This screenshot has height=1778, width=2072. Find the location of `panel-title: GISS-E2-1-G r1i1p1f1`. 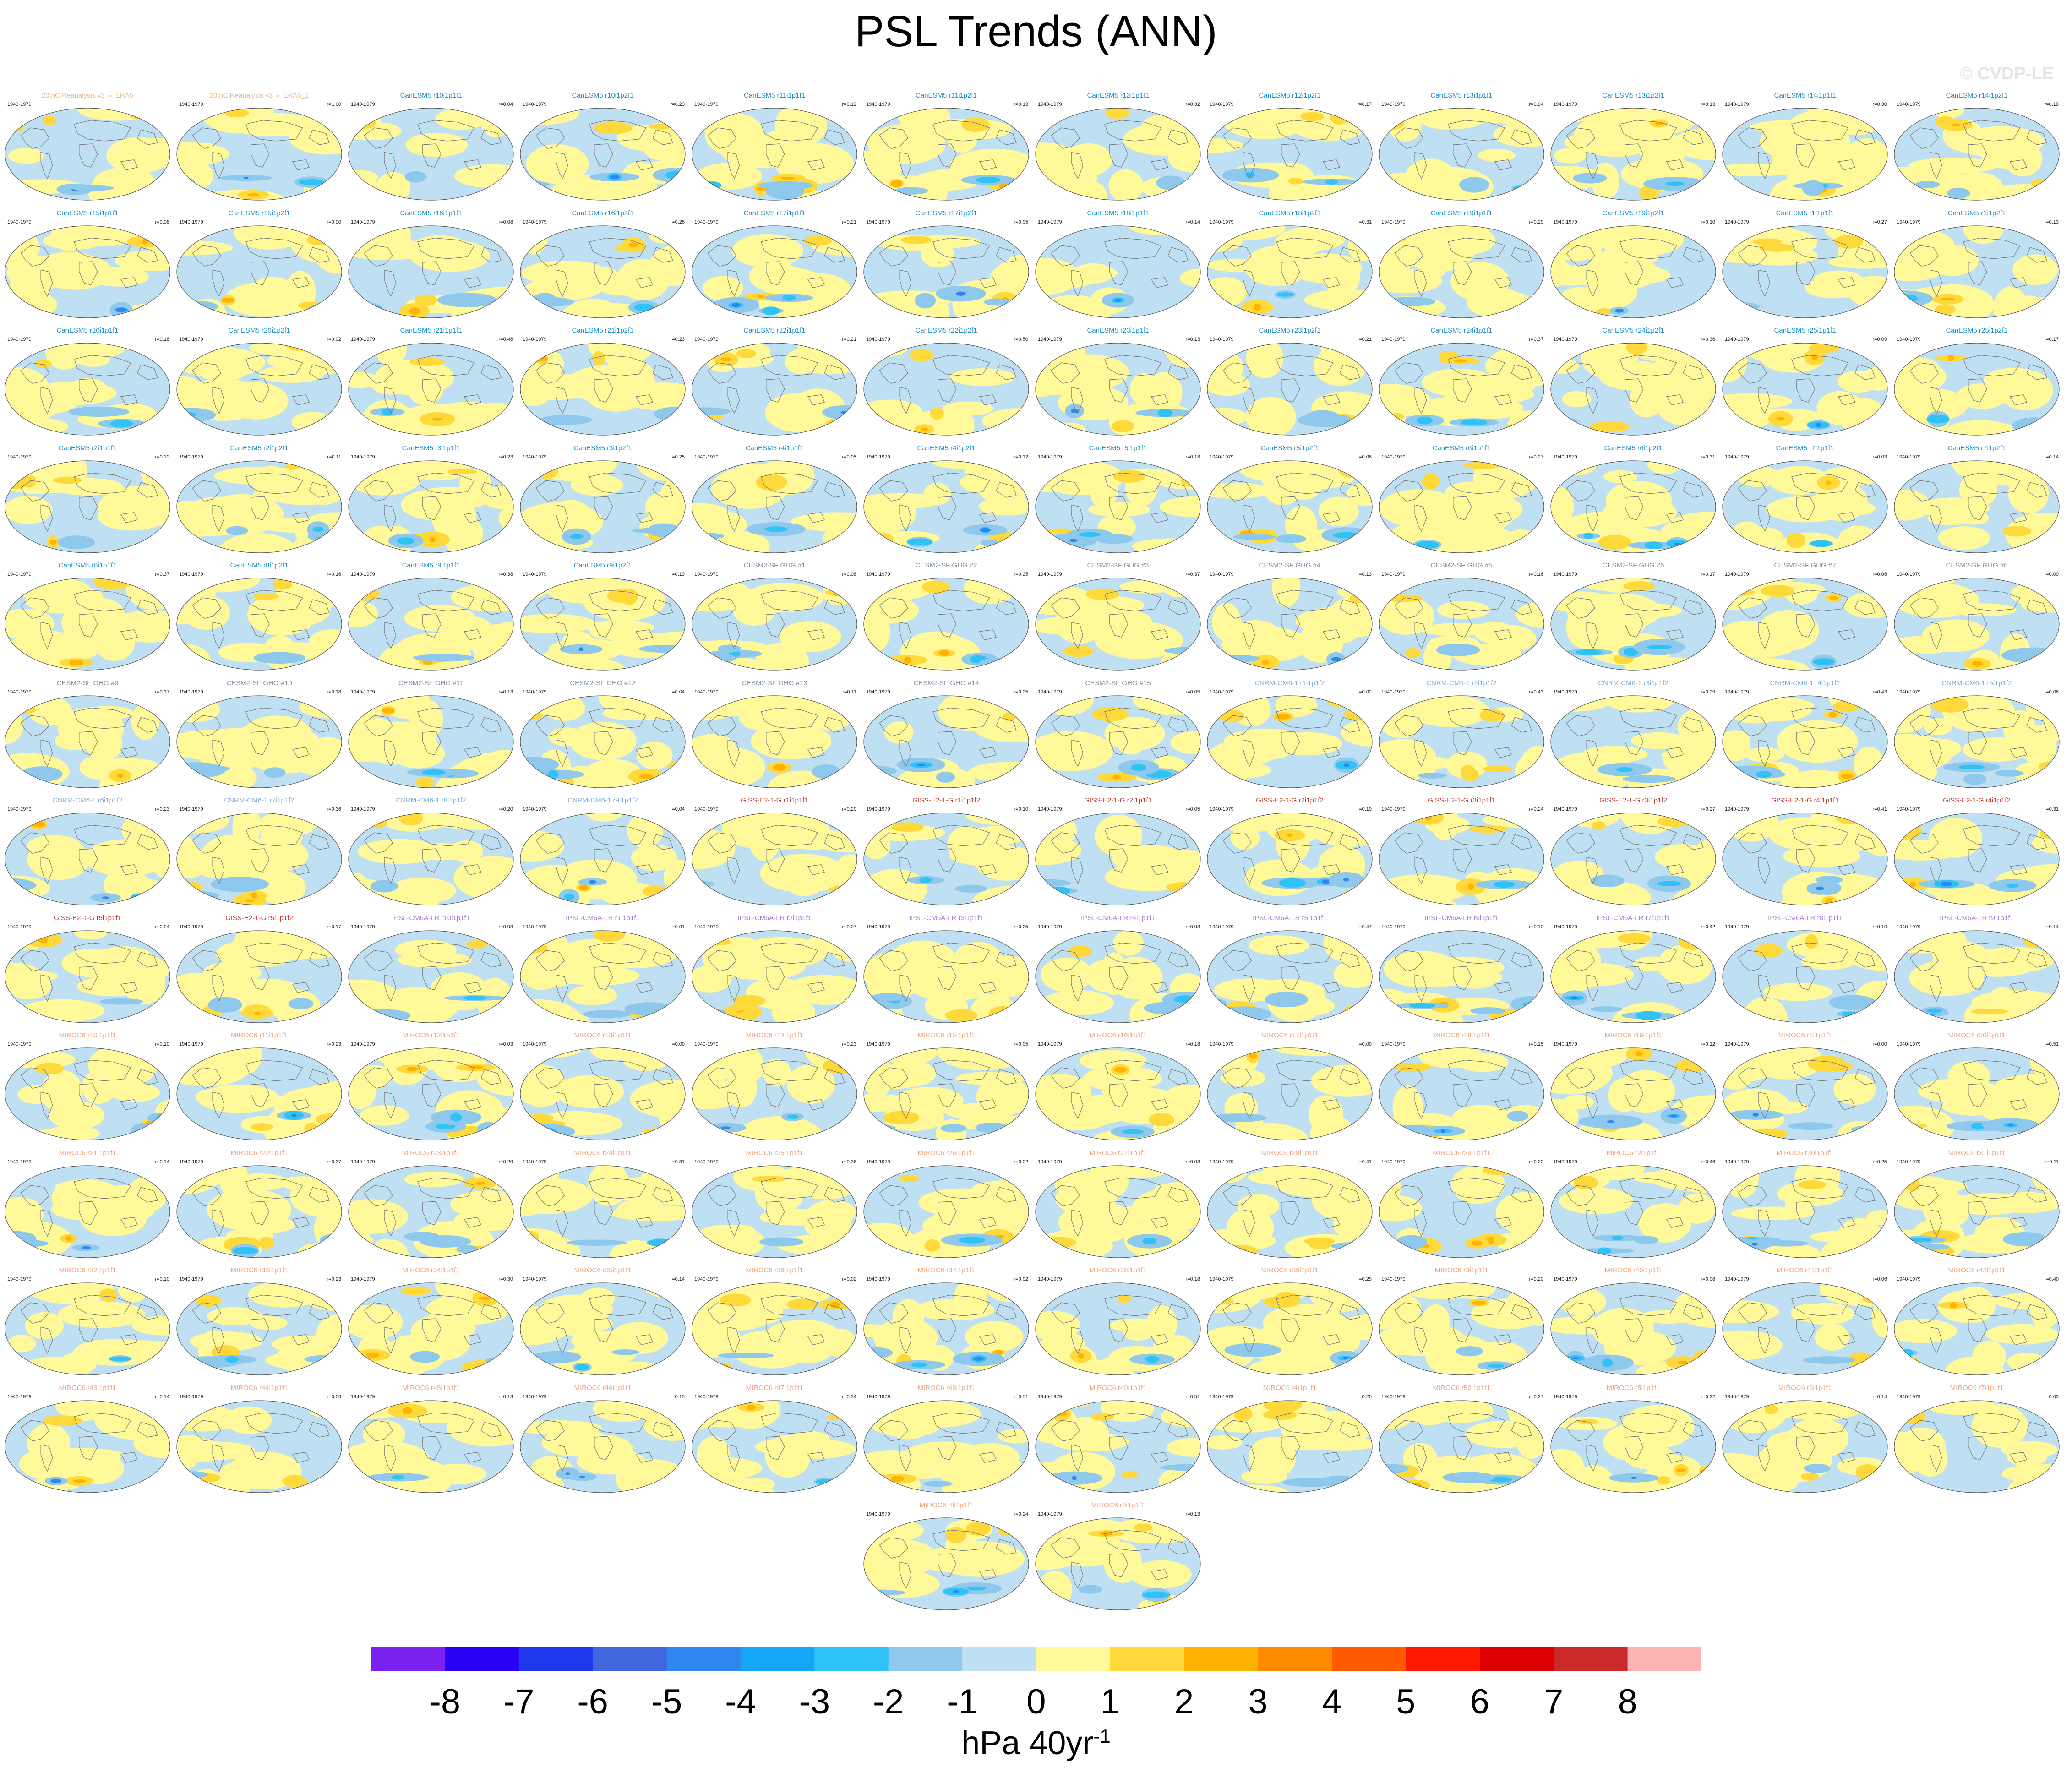

panel-title: GISS-E2-1-G r1i1p1f1 is located at coordinates (775, 800).